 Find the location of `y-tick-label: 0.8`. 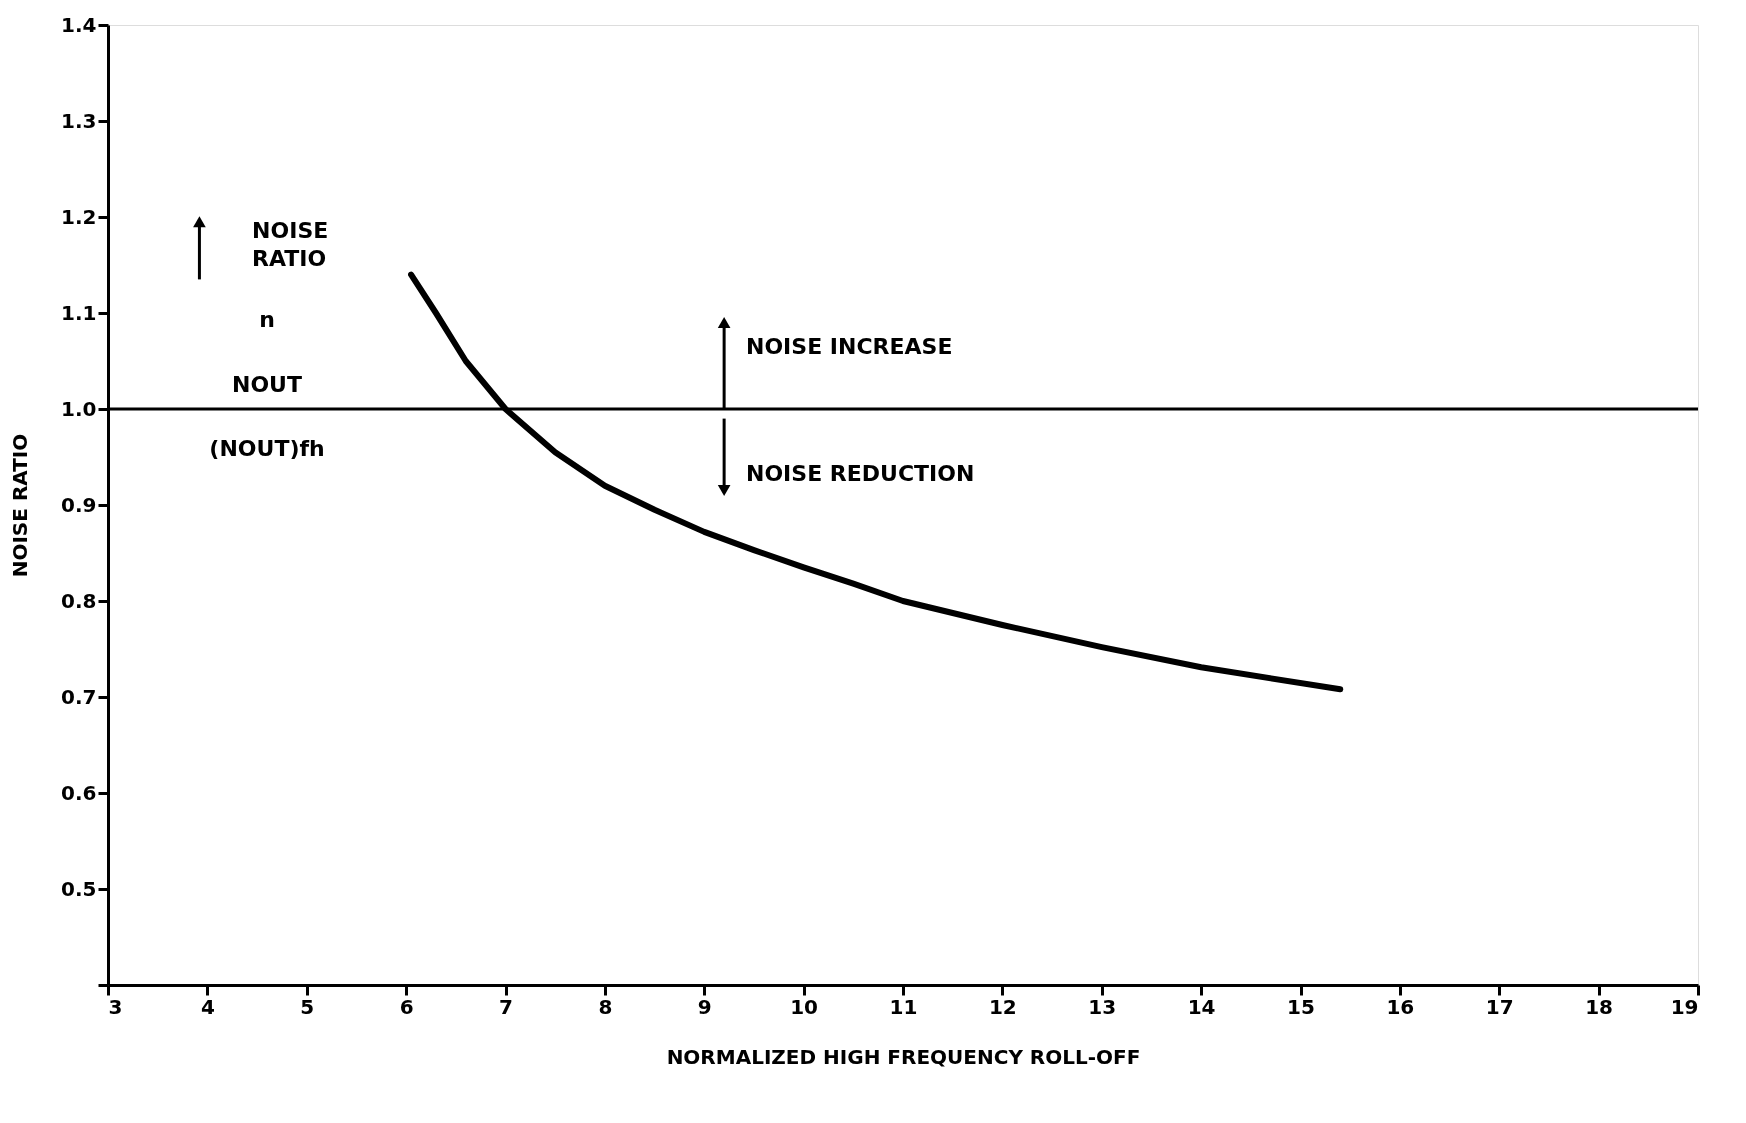

y-tick-label: 0.8 is located at coordinates (79, 600).